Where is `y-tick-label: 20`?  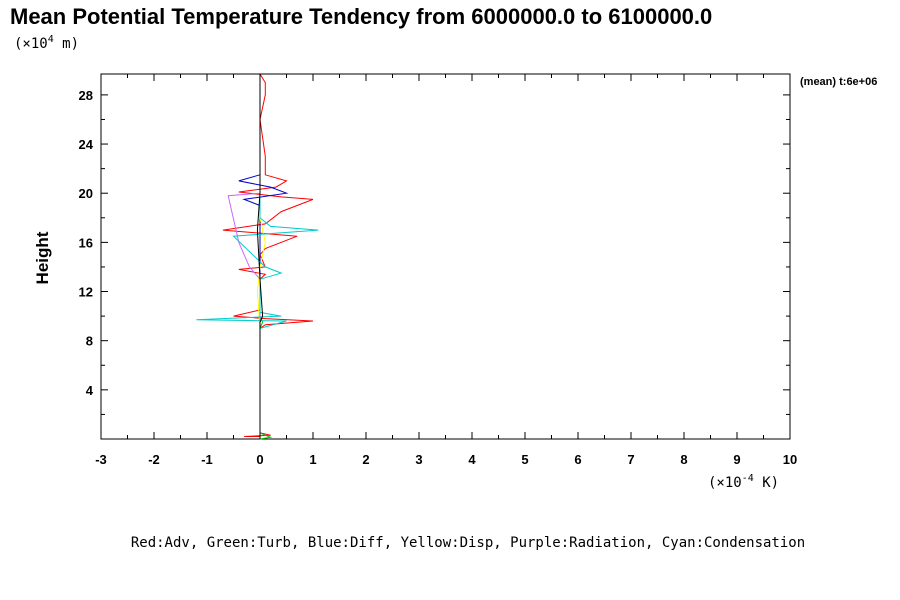
y-tick-label: 20 is located at coordinates (86, 193).